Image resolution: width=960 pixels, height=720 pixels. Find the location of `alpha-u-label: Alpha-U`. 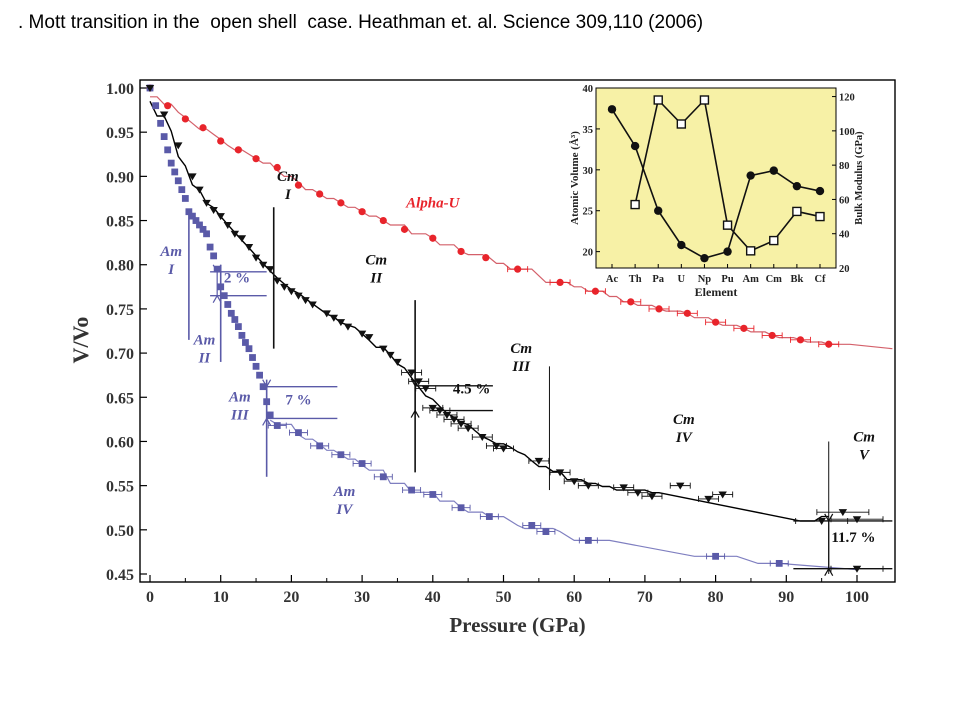

alpha-u-label: Alpha-U is located at coordinates (433, 203).